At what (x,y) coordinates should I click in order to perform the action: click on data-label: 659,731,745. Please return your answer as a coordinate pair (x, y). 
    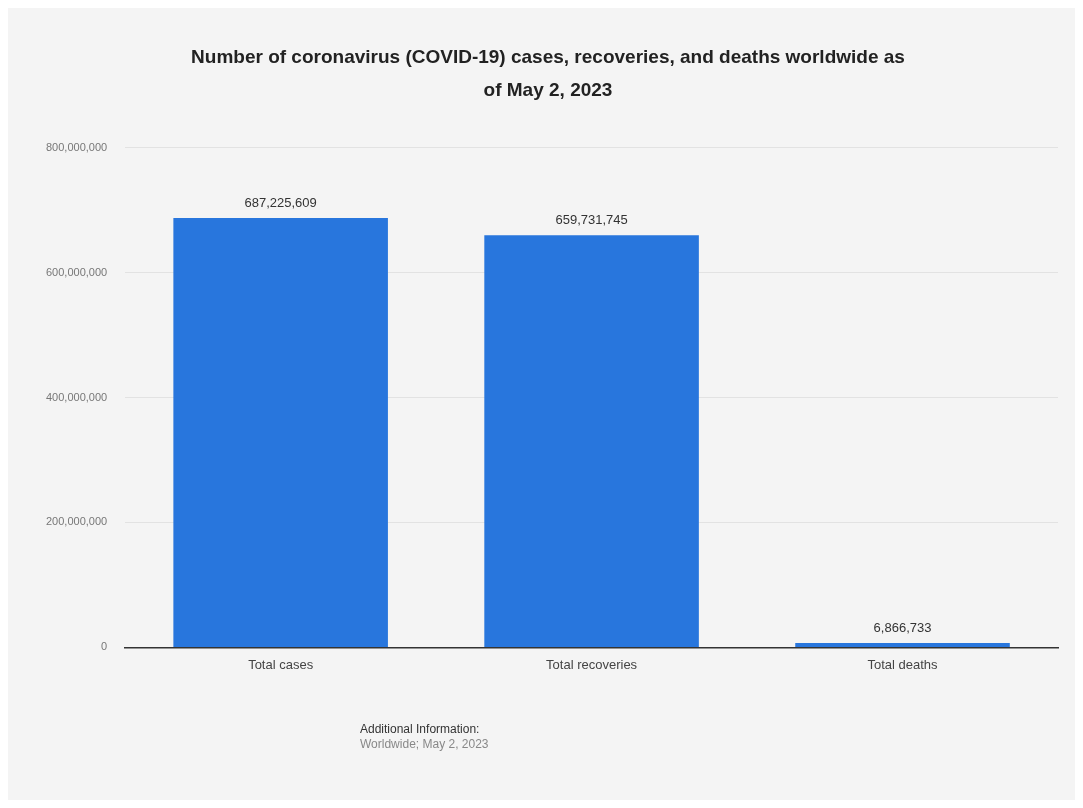
    Looking at the image, I should click on (591, 220).